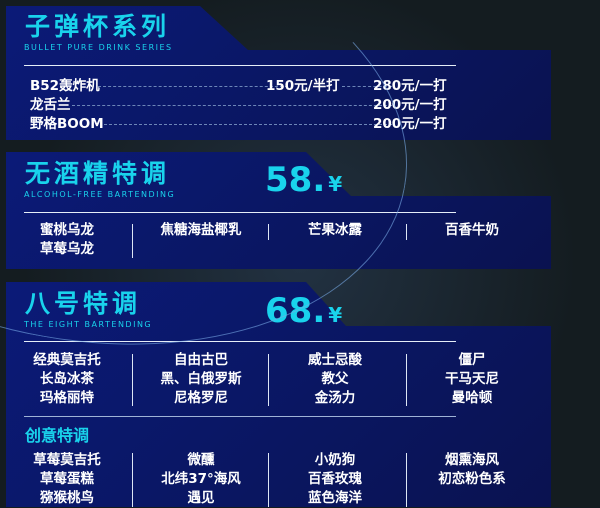  I want to click on menu-column: 威士忌酸 教父 金汤力, so click(335, 379).